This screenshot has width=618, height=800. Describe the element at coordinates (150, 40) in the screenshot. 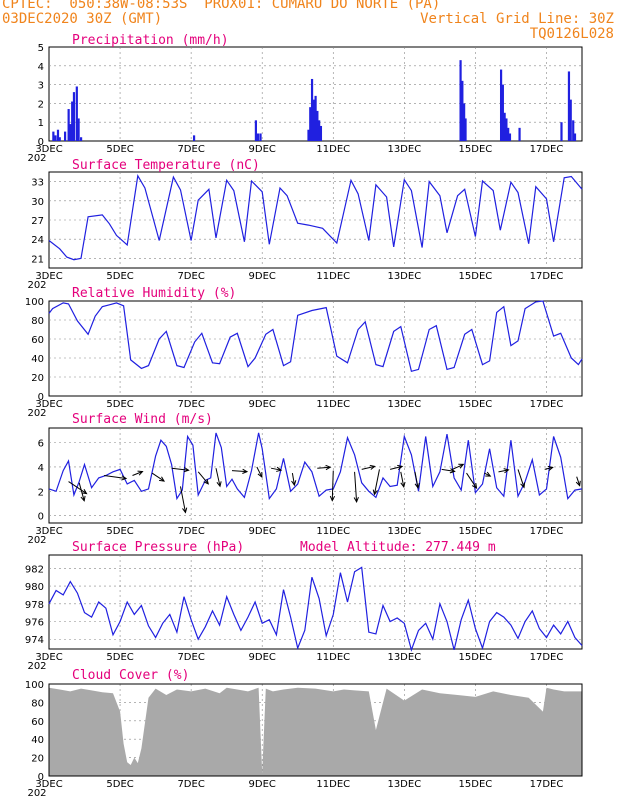

I see `panel-title: Precipitation (mm/h)` at that location.